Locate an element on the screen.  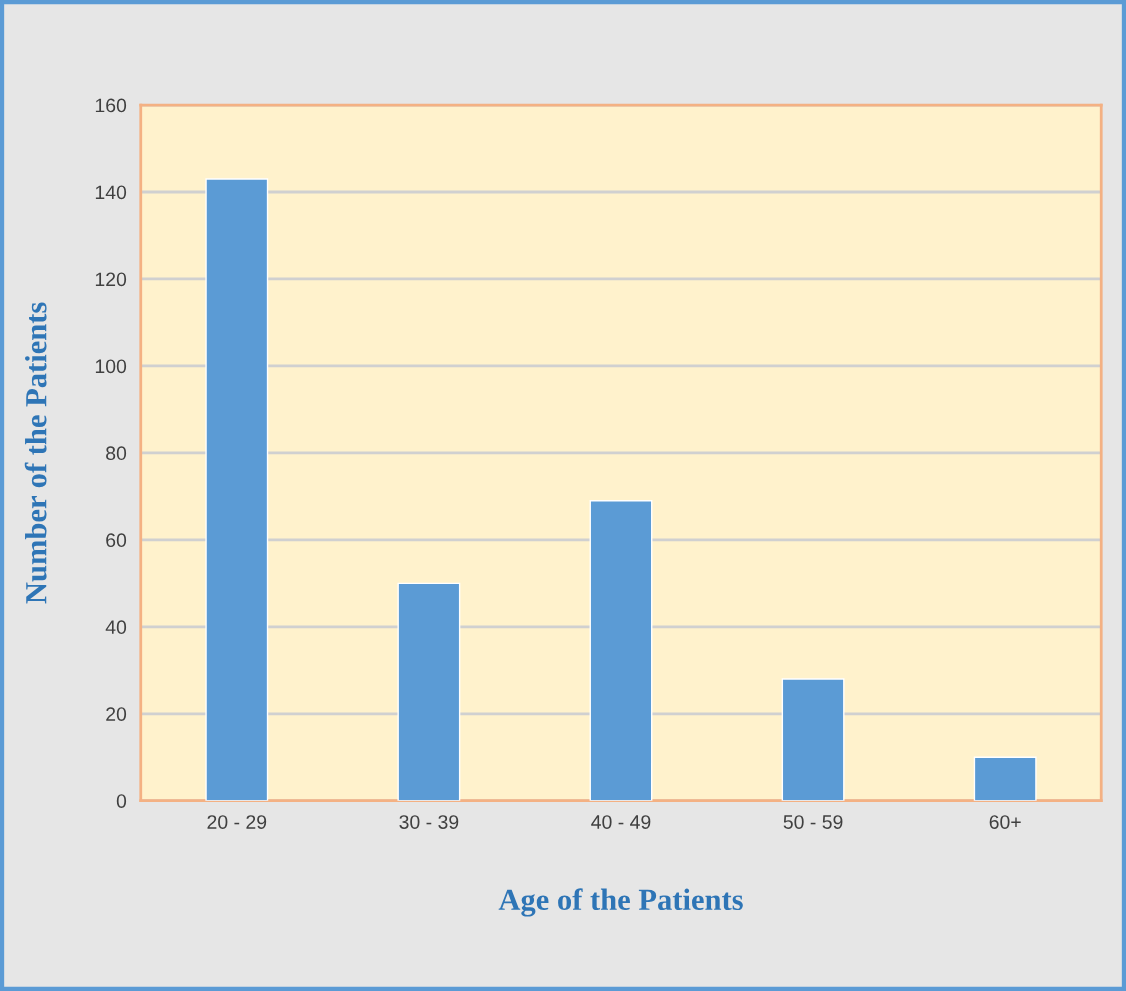
x-tick-label: 30 - 39 is located at coordinates (429, 822).